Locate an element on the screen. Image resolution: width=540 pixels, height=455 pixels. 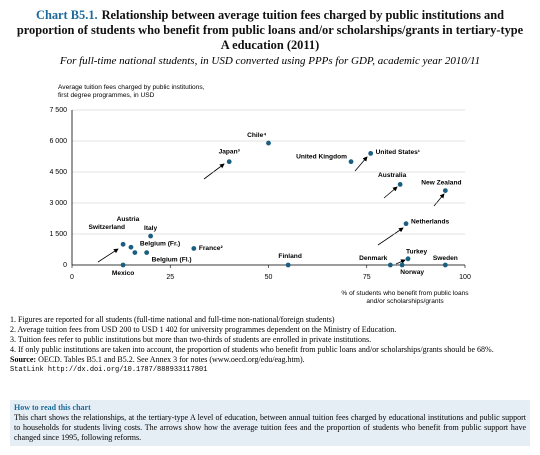
point-label: Sweden is located at coordinates (445, 258).